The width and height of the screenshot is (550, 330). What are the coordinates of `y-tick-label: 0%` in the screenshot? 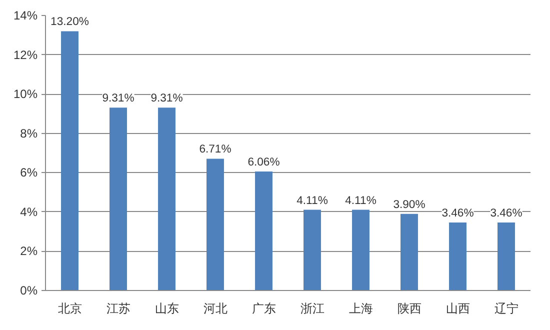 It's located at (29, 291).